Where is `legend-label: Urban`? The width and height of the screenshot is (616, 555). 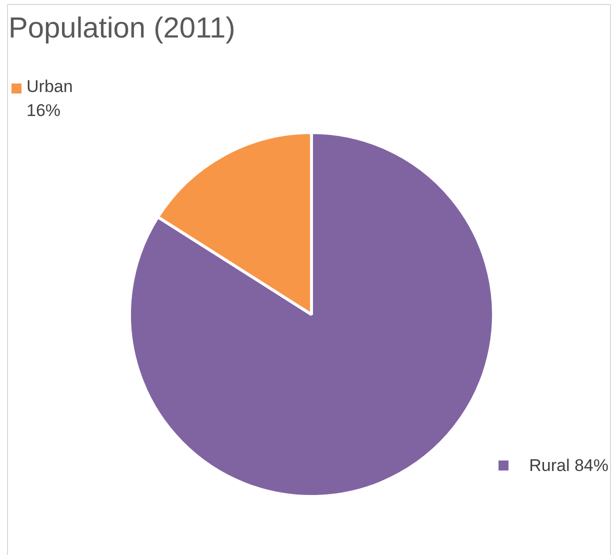 legend-label: Urban is located at coordinates (49, 86).